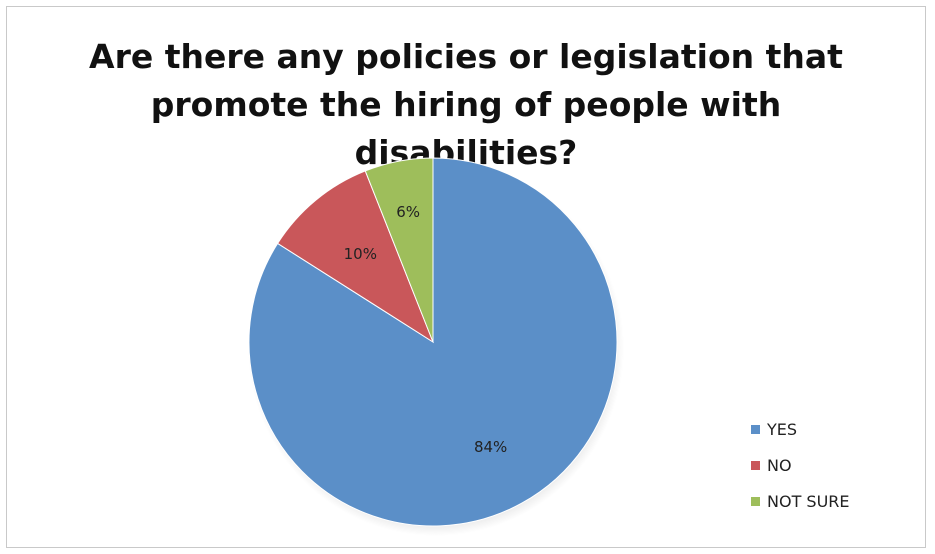  I want to click on legend-label-yes: YES, so click(782, 429).